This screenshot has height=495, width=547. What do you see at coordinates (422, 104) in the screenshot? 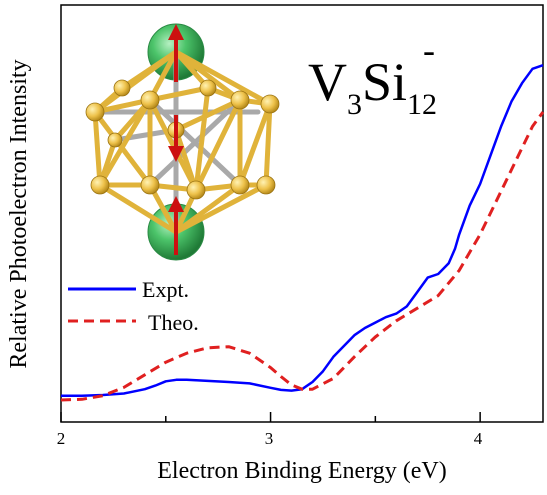
I see `species-subscript-2: 12` at bounding box center [422, 104].